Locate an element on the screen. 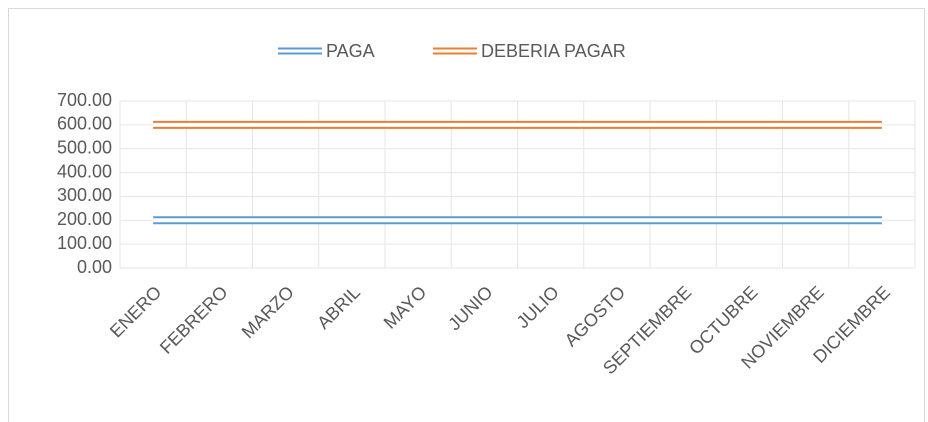  y-tick-label: 100.00 is located at coordinates (84, 243).